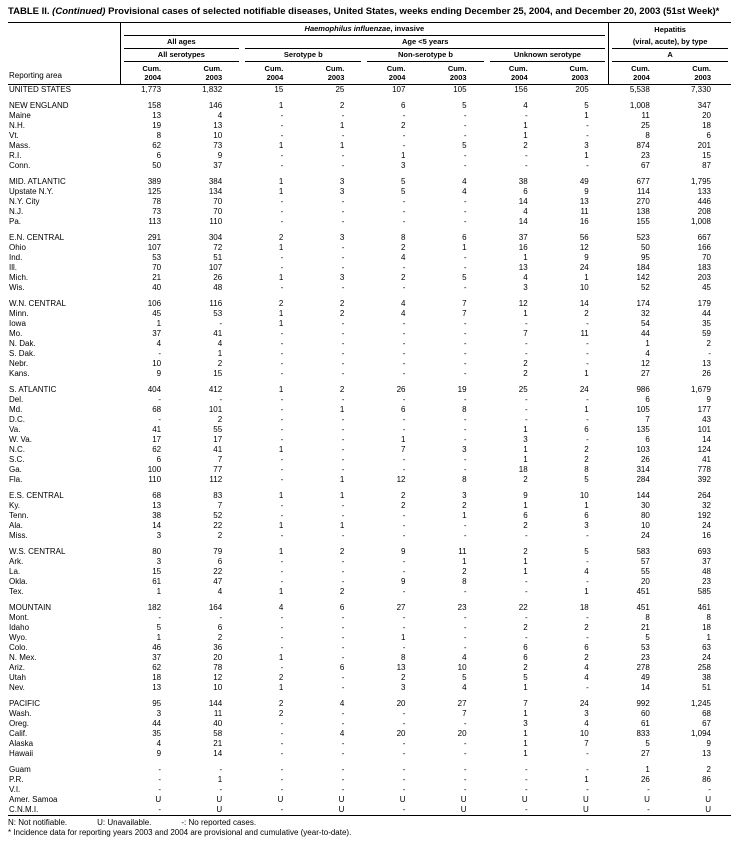 This screenshot has width=739, height=857. I want to click on value-cell: 95, so click(645, 257).